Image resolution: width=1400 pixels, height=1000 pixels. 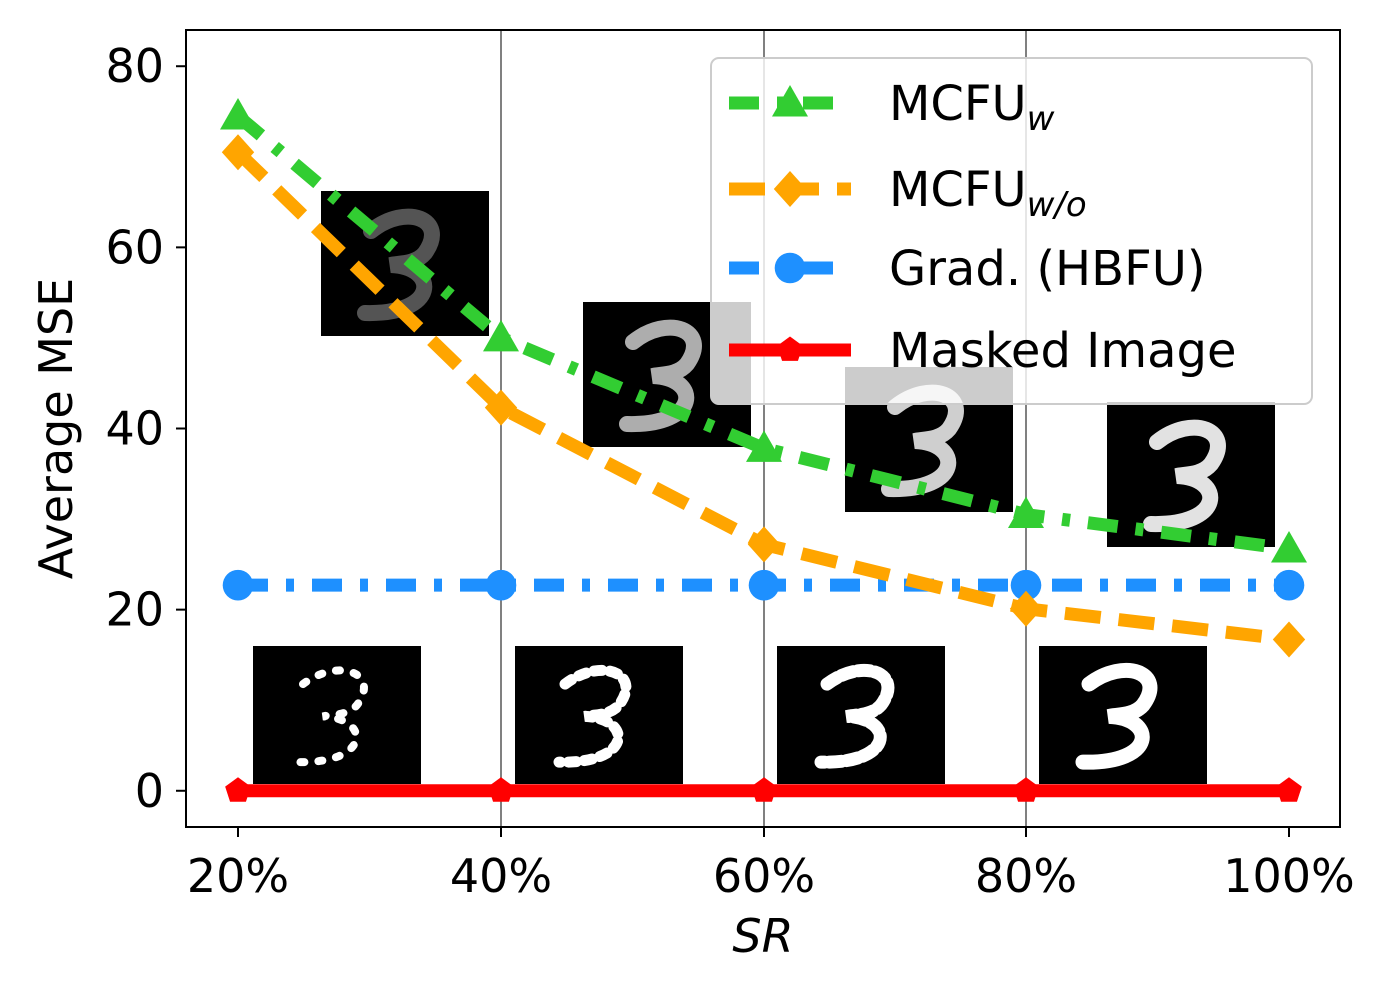 I want to click on legend-item: MCFUw/o, so click(x=908, y=193).